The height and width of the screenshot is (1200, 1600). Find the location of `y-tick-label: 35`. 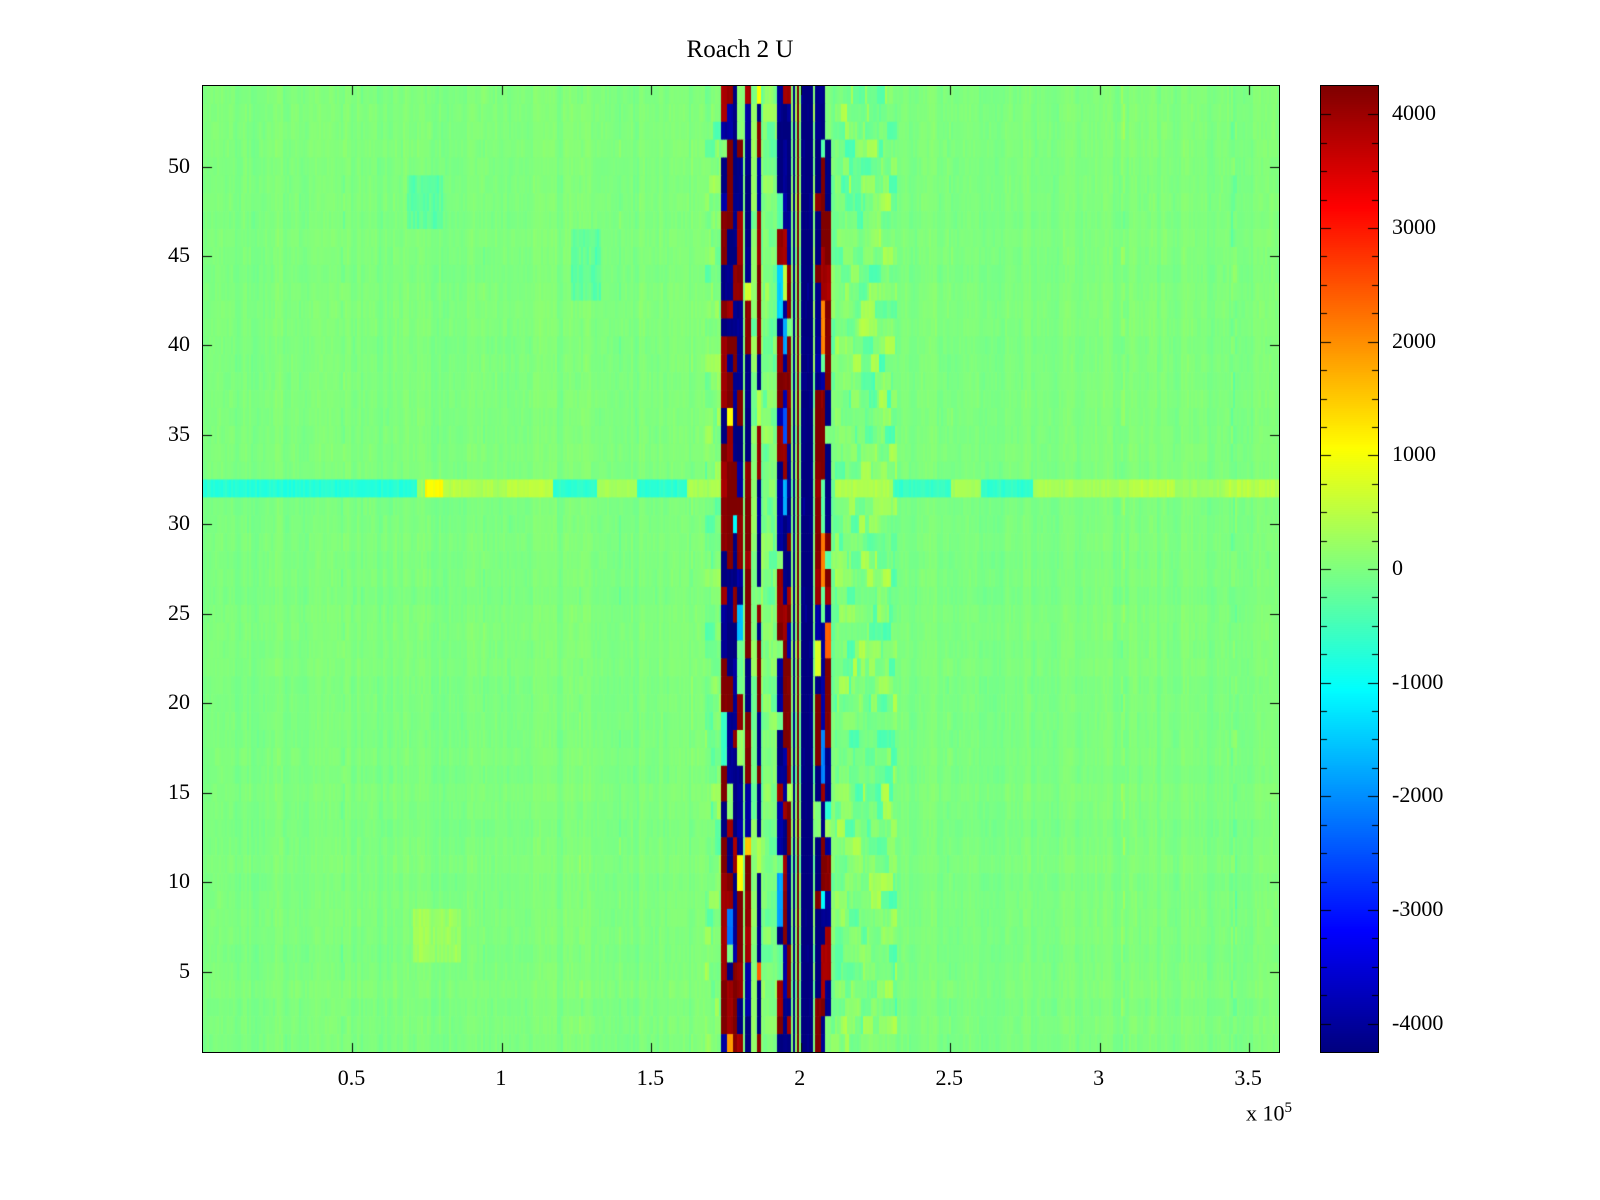

y-tick-label: 35 is located at coordinates (179, 433).